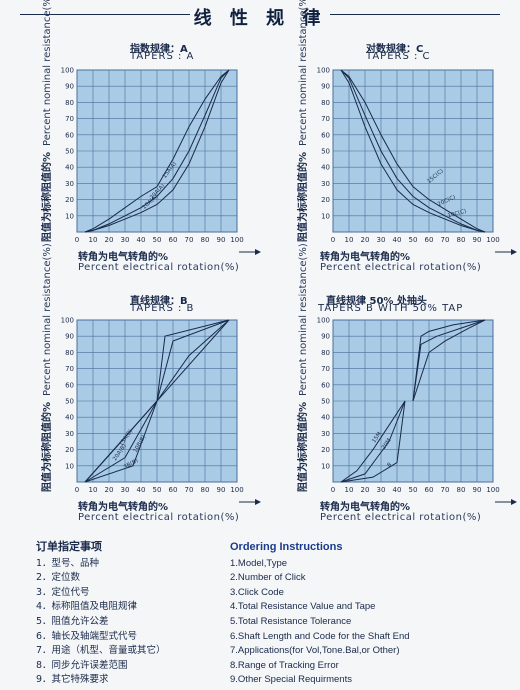 This screenshot has width=520, height=690. I want to click on ordering-item: 1.Model,Type, so click(259, 563).